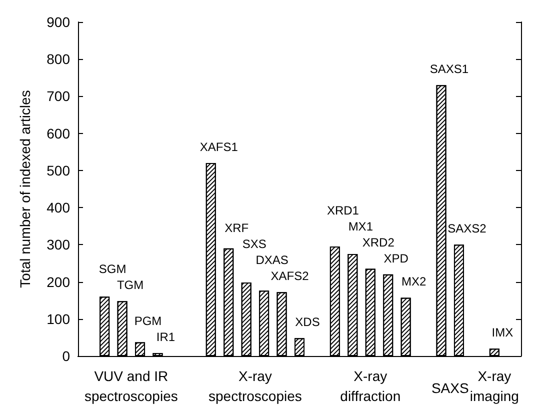  Describe the element at coordinates (166, 337) in the screenshot. I see `x-tick-label: IR1` at that location.